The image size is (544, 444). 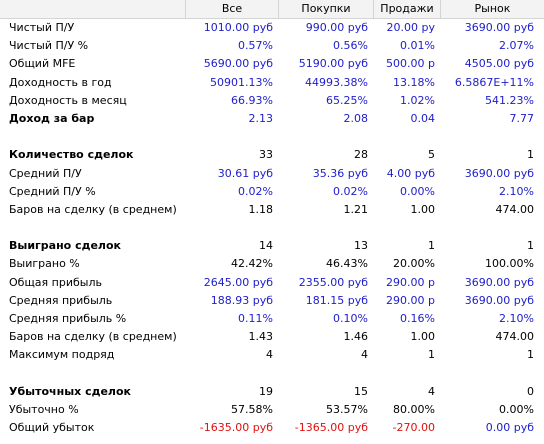 What do you see at coordinates (331, 428) in the screenshot?
I see `table-cell: -1365.00 руб` at bounding box center [331, 428].